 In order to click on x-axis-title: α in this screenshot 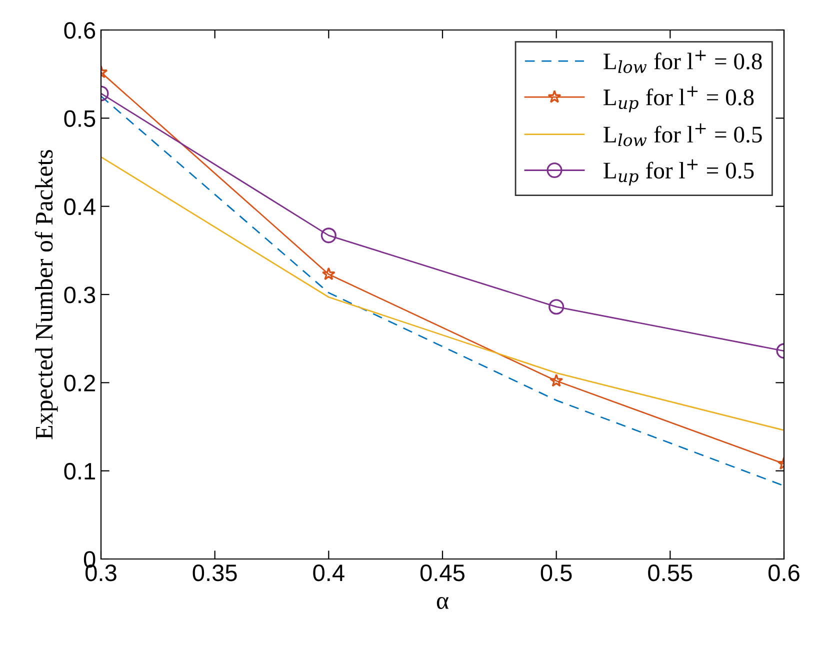, I will do `click(442, 603)`.